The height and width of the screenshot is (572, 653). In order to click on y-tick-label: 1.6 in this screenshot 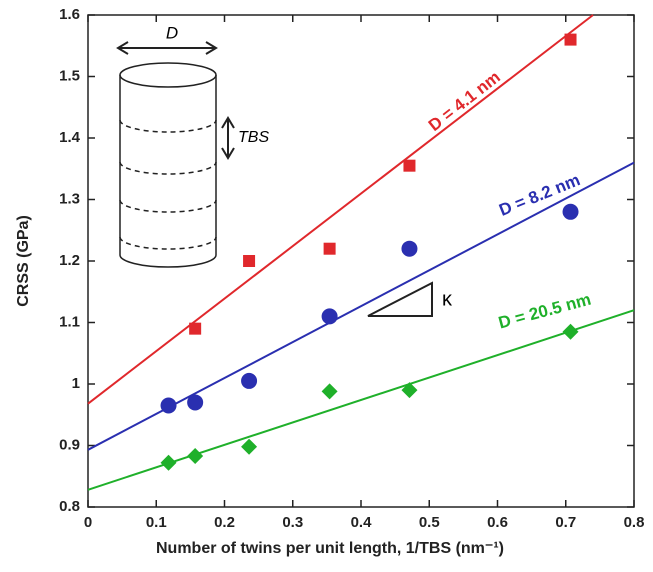, I will do `click(69, 14)`.